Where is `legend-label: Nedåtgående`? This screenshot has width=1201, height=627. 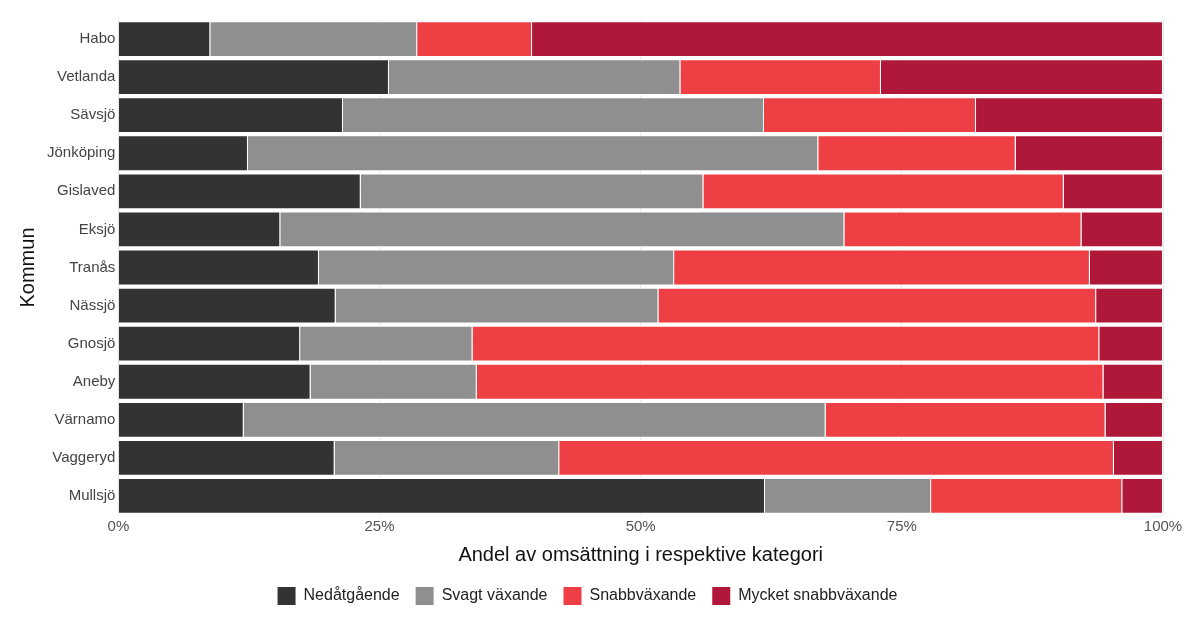 legend-label: Nedåtgående is located at coordinates (351, 595).